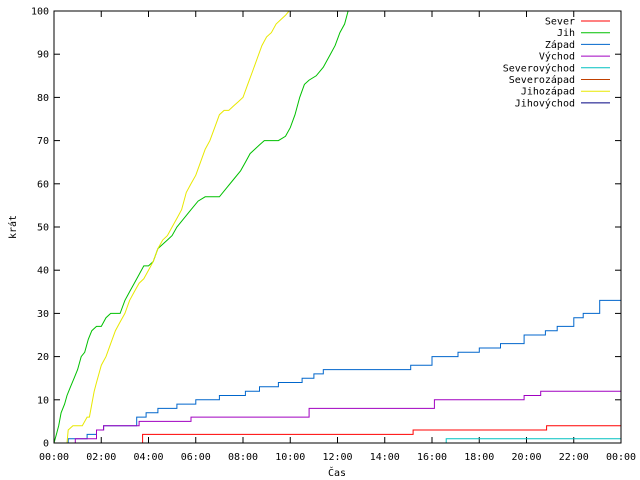 Image resolution: width=640 pixels, height=480 pixels. Describe the element at coordinates (43, 98) in the screenshot. I see `y-tick-label: 80` at that location.